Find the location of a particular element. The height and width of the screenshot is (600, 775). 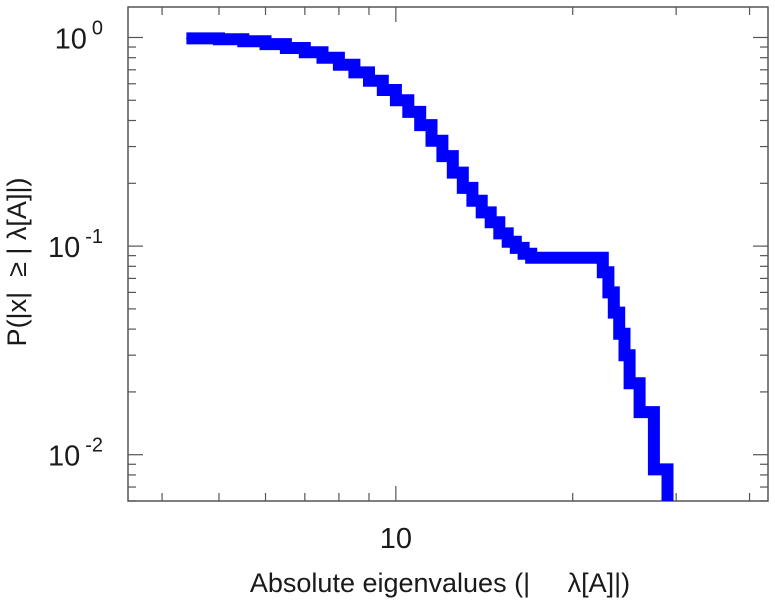

y-tick-label: 10 -2 is located at coordinates (75, 454).